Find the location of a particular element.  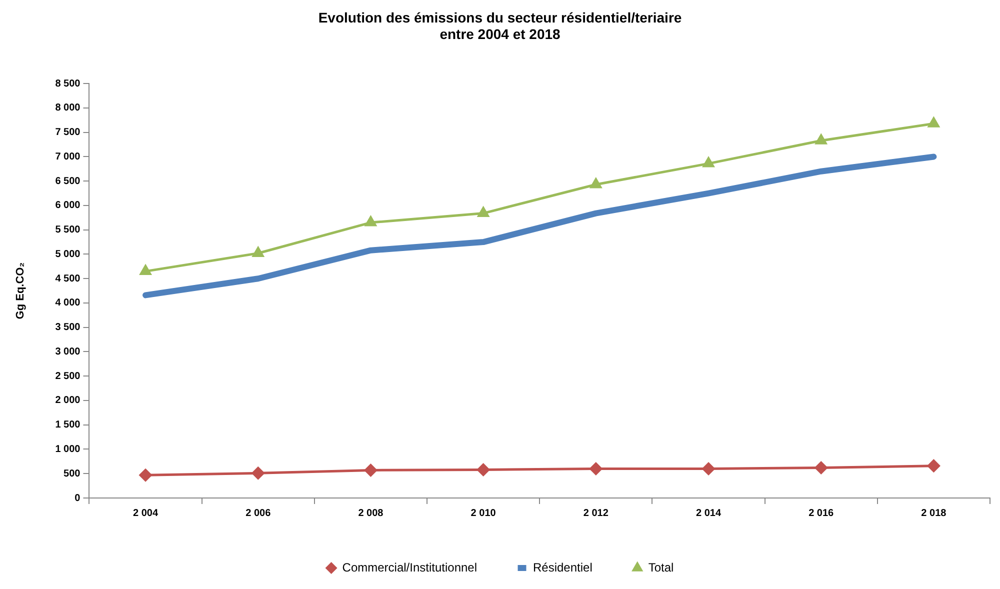

x-tick-label: 2 008 is located at coordinates (371, 513).